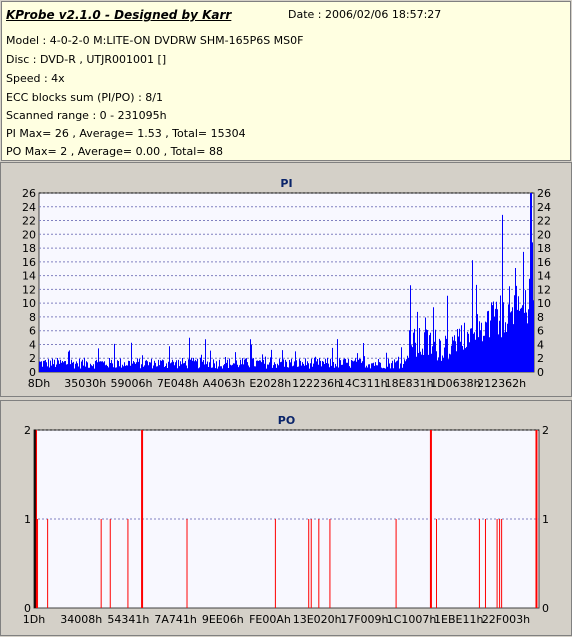  Describe the element at coordinates (85, 383) in the screenshot. I see `pi-xtick: 35030h` at that location.